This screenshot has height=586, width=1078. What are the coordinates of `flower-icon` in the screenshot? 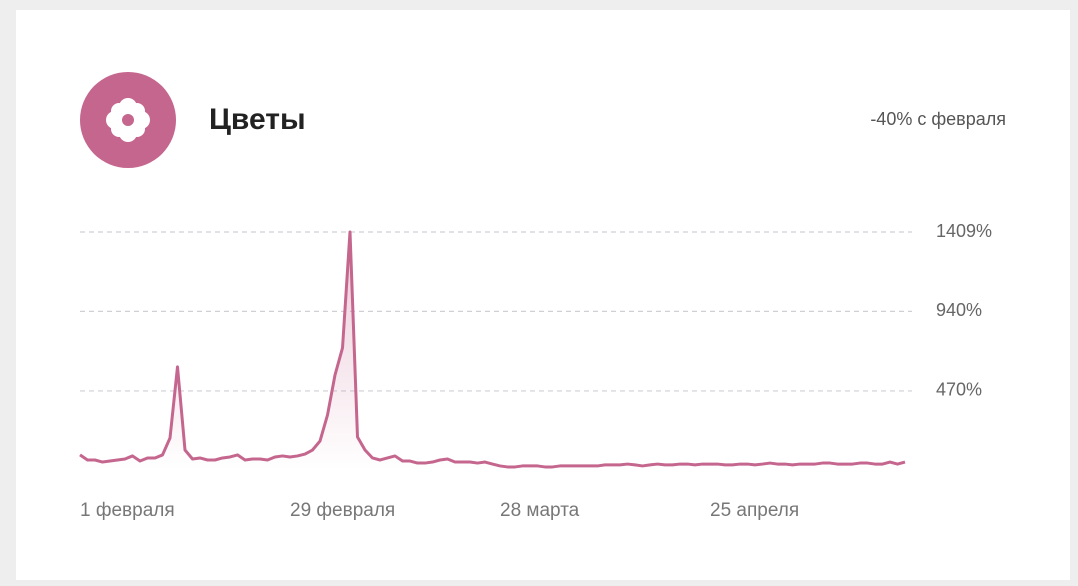 It's located at (128, 120).